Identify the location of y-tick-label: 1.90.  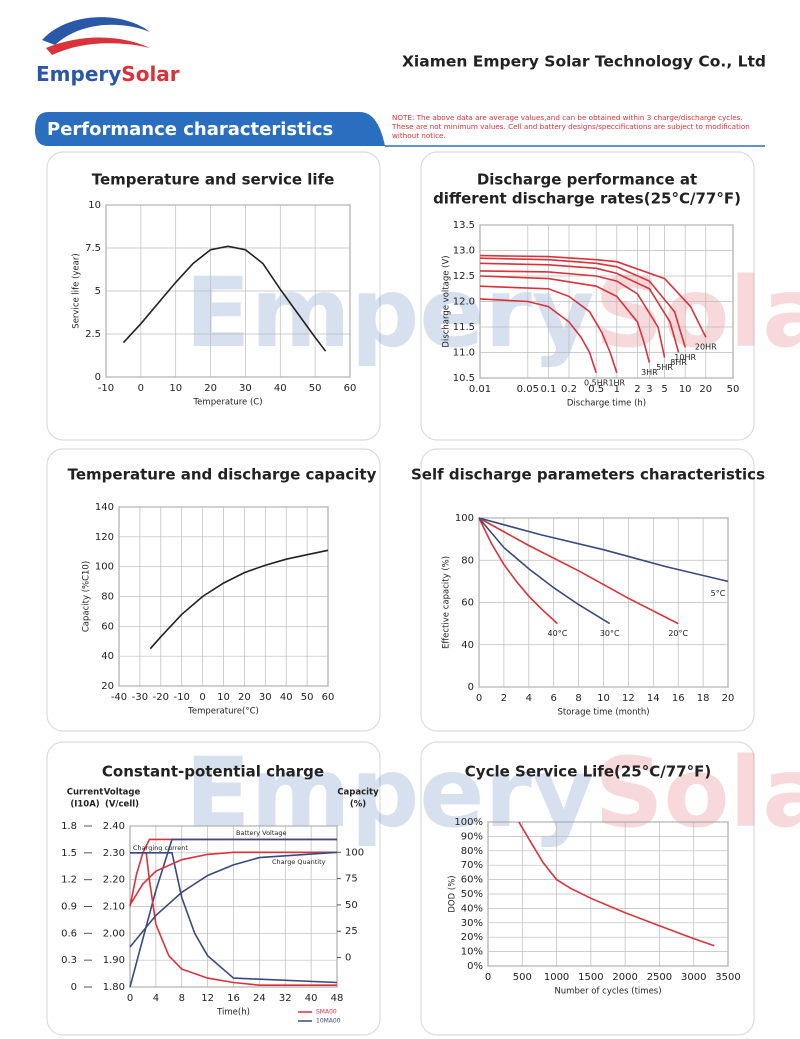
(114, 960).